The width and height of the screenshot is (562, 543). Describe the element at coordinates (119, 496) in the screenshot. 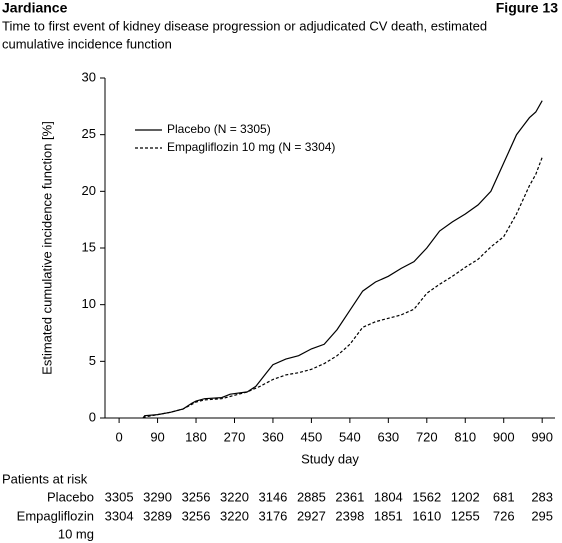

I see `risk-value: 3305` at that location.